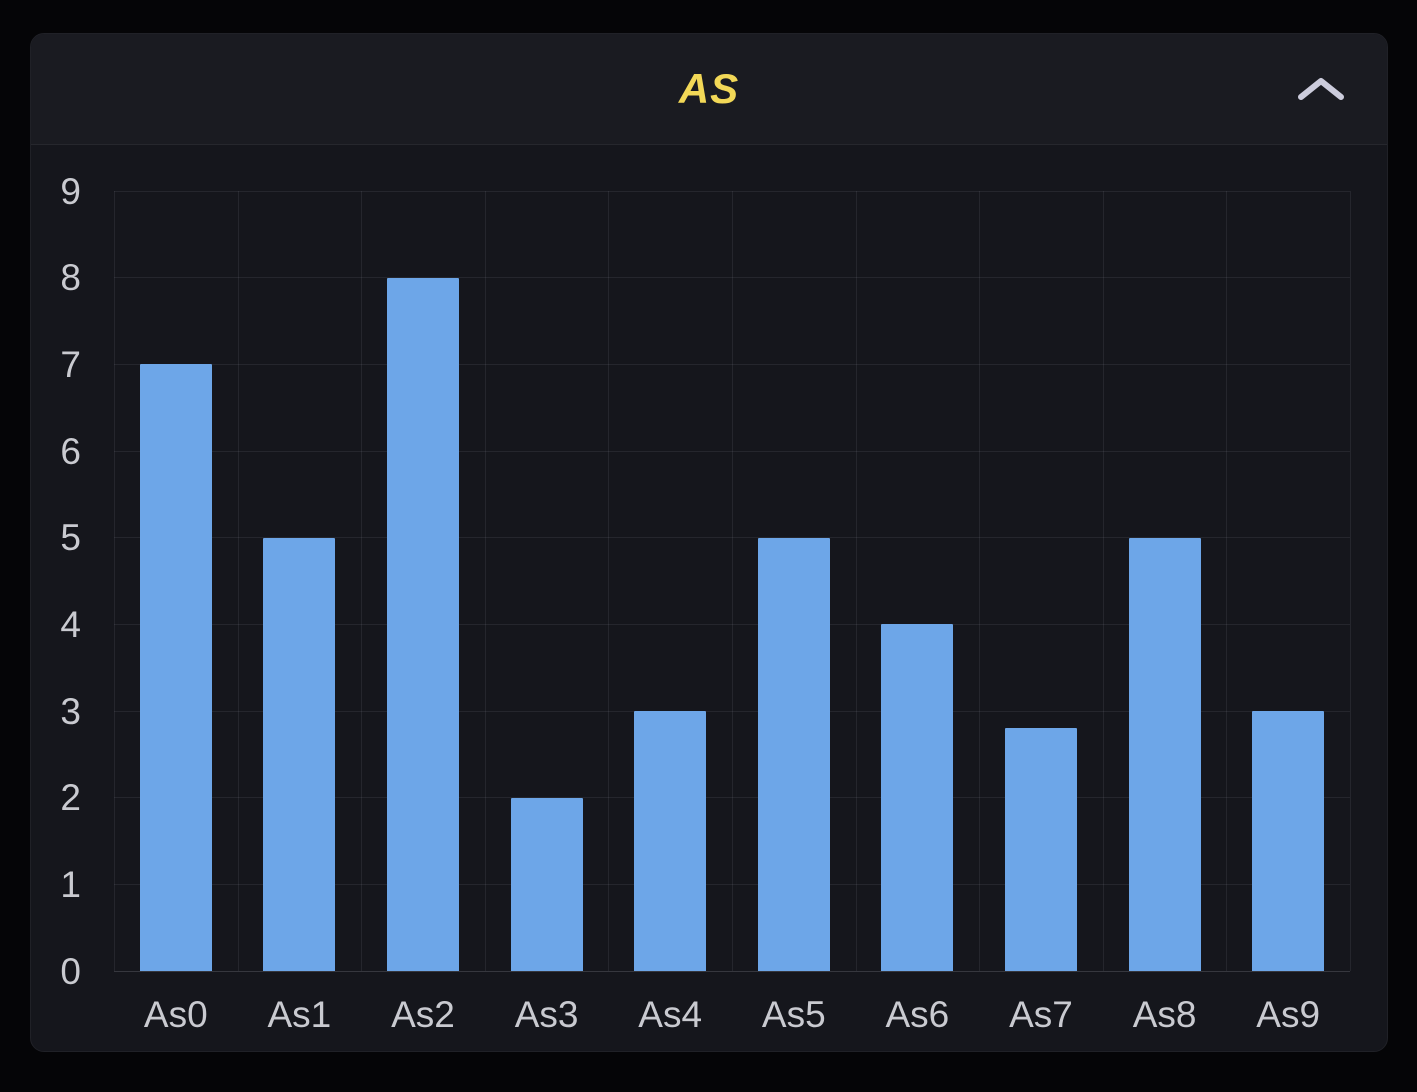  What do you see at coordinates (70, 364) in the screenshot?
I see `y-tick-label-7: 7` at bounding box center [70, 364].